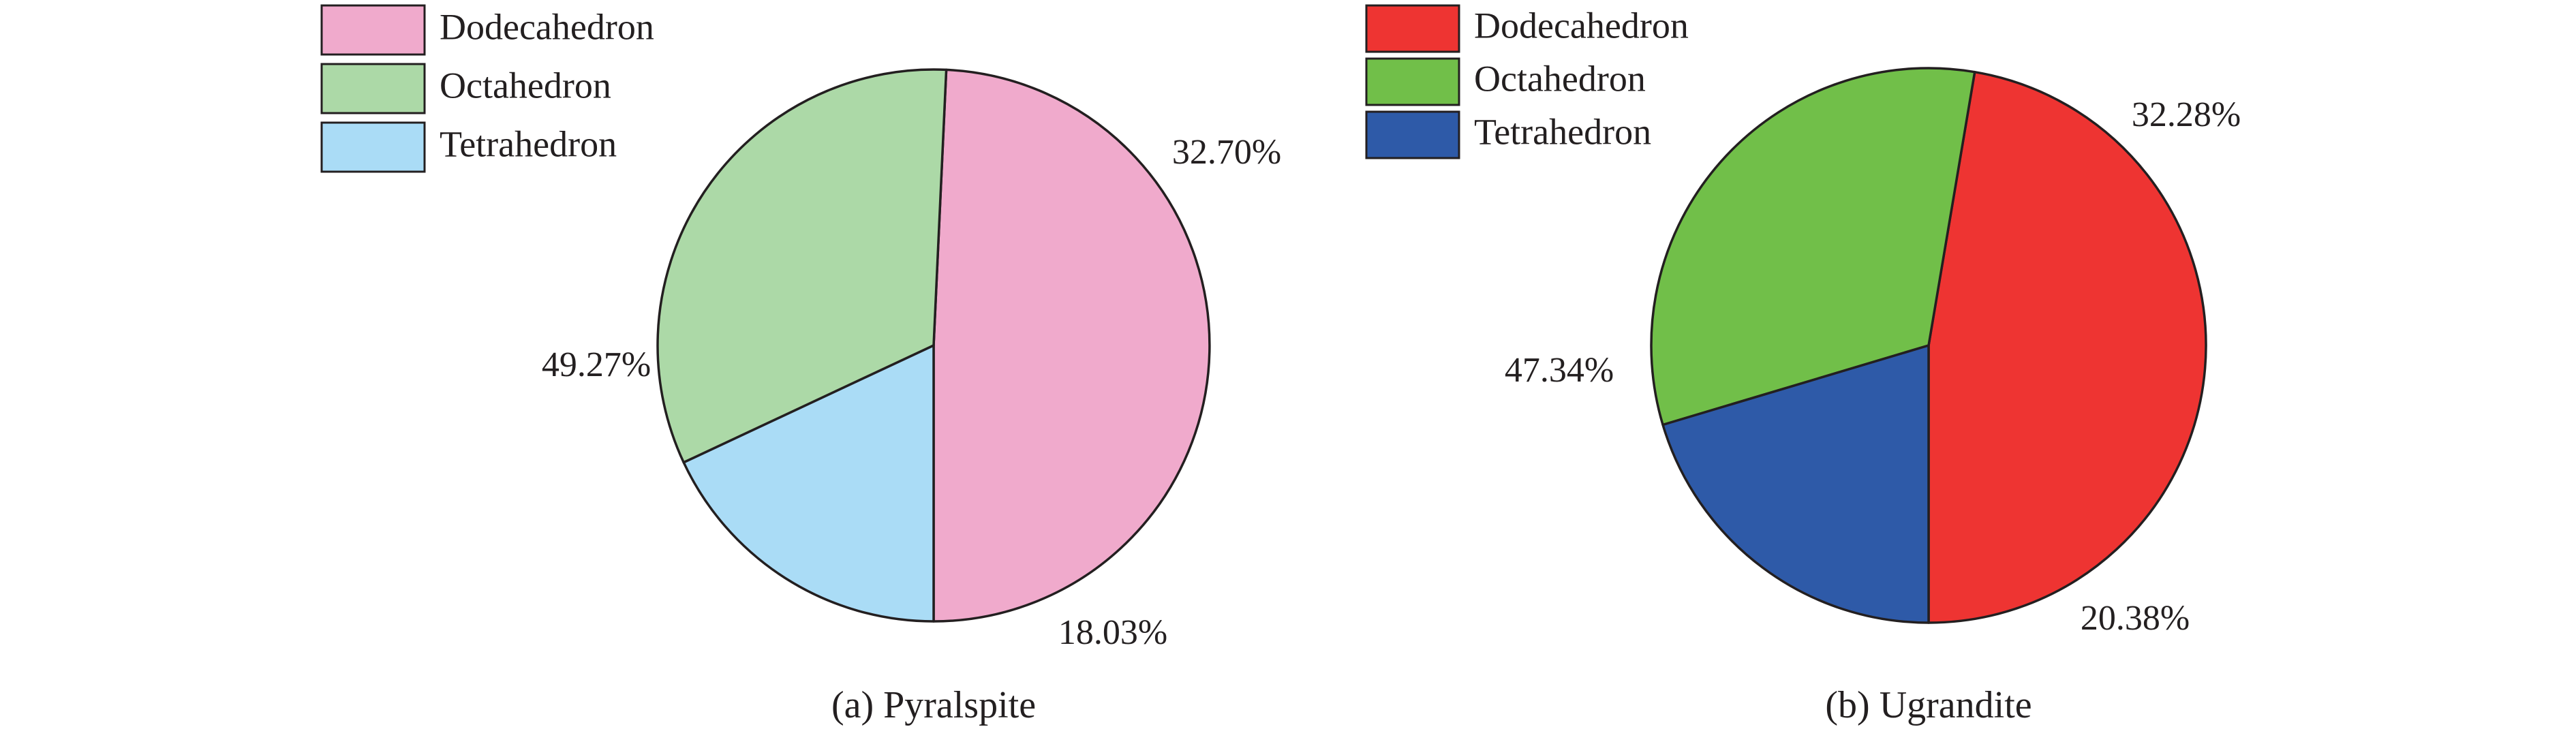  Describe the element at coordinates (933, 705) in the screenshot. I see `chart-a-title: (a) Pyralspite` at that location.